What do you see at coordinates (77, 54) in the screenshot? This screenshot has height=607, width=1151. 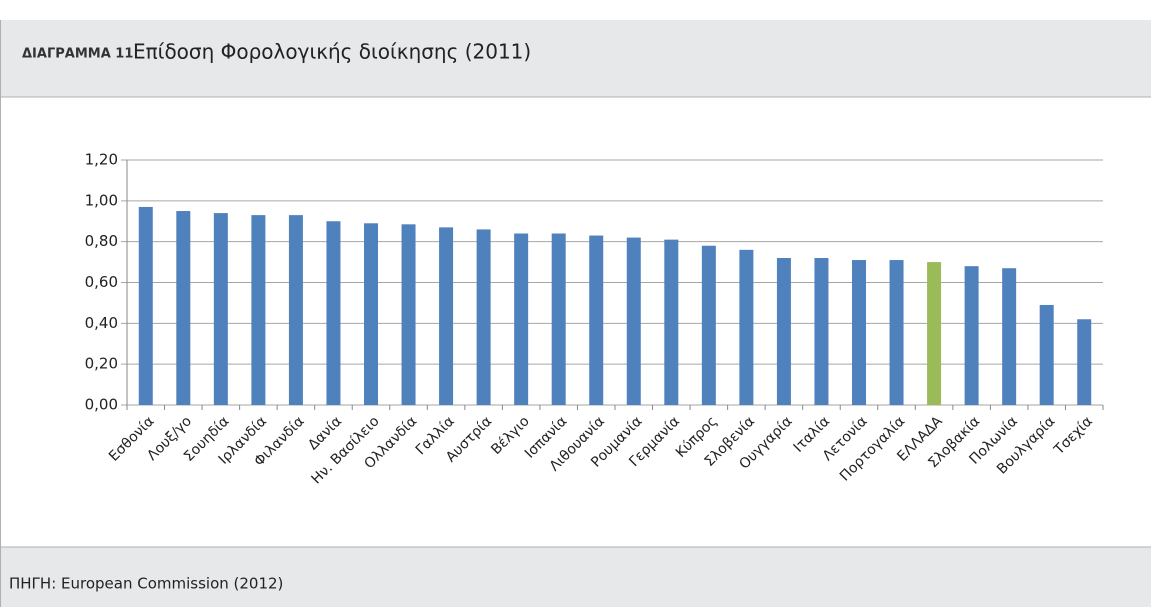 I see `header-label: ΔΙΑΓΡΑΜΜΑ 11` at bounding box center [77, 54].